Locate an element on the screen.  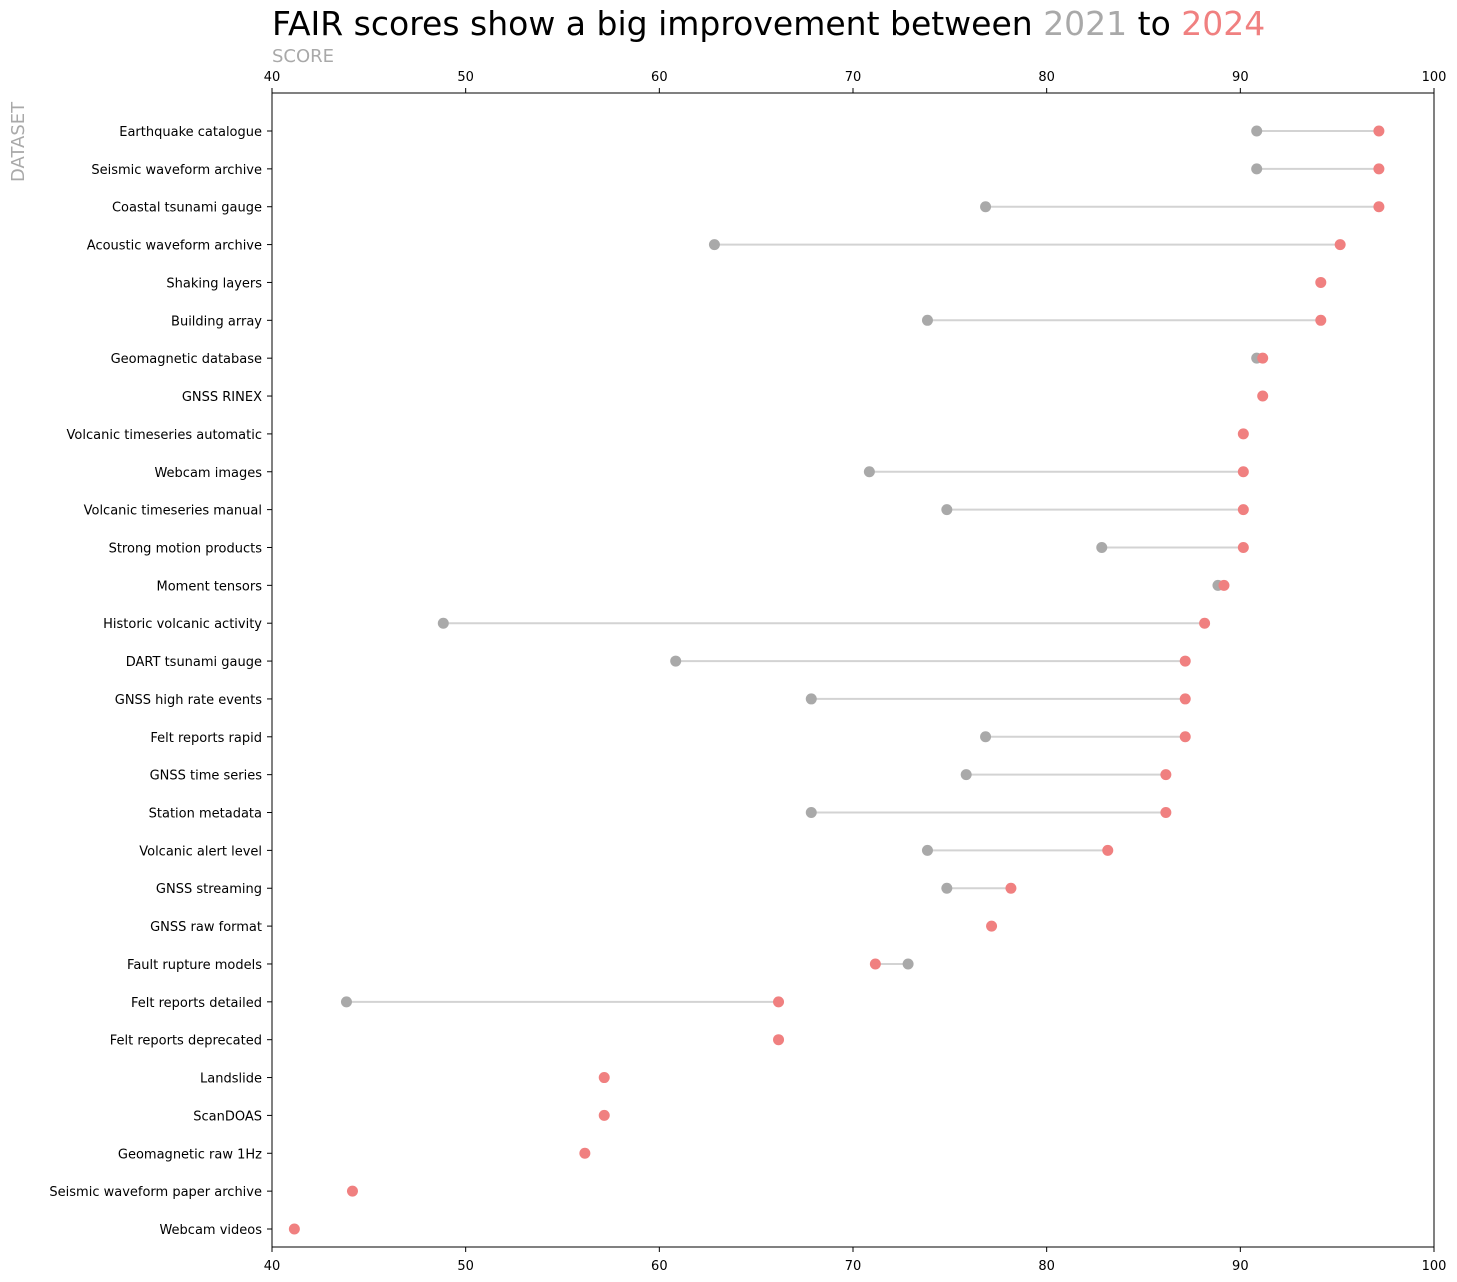
y-tick-label: Webcam images is located at coordinates (208, 473).